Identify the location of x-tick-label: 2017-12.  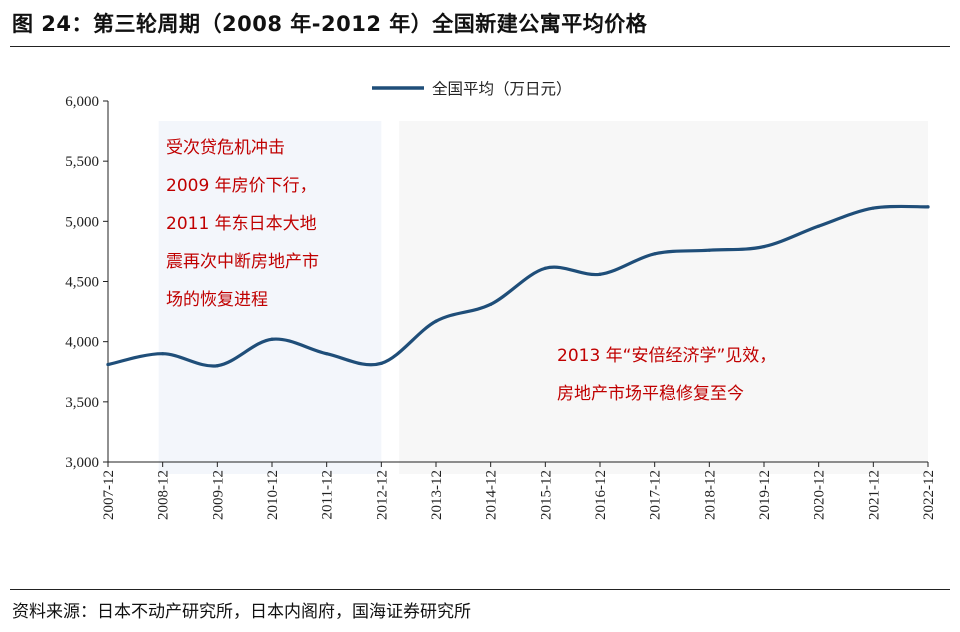
(656, 495).